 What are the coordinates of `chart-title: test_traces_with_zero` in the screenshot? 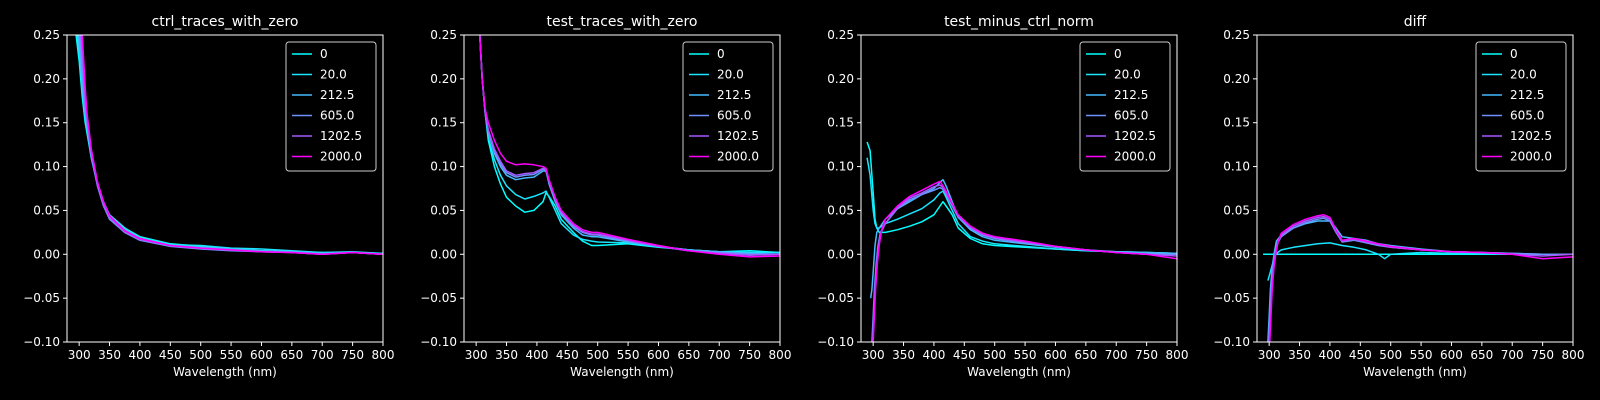 It's located at (622, 22).